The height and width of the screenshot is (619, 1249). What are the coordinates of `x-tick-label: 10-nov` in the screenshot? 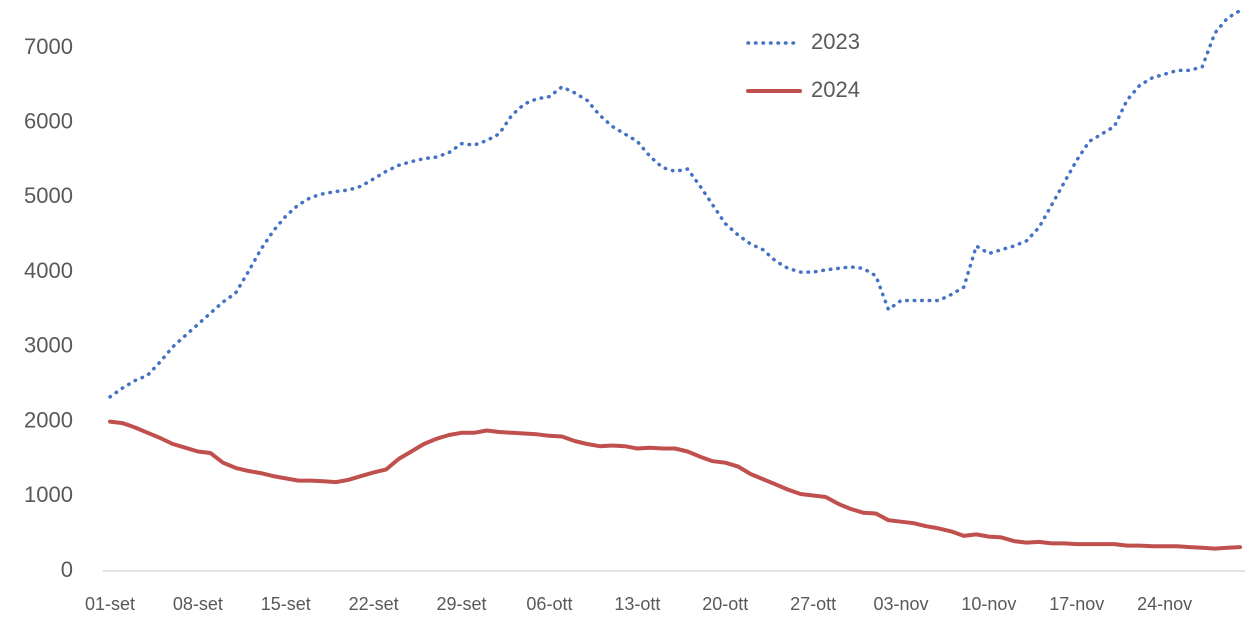 It's located at (988, 604).